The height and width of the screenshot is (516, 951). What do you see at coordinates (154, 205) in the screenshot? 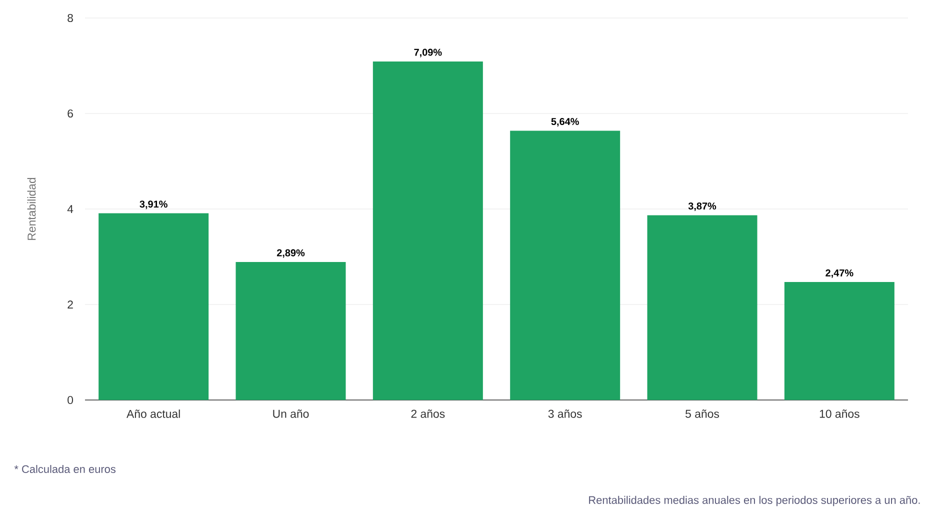
I see `data-label: 3,91%` at bounding box center [154, 205].